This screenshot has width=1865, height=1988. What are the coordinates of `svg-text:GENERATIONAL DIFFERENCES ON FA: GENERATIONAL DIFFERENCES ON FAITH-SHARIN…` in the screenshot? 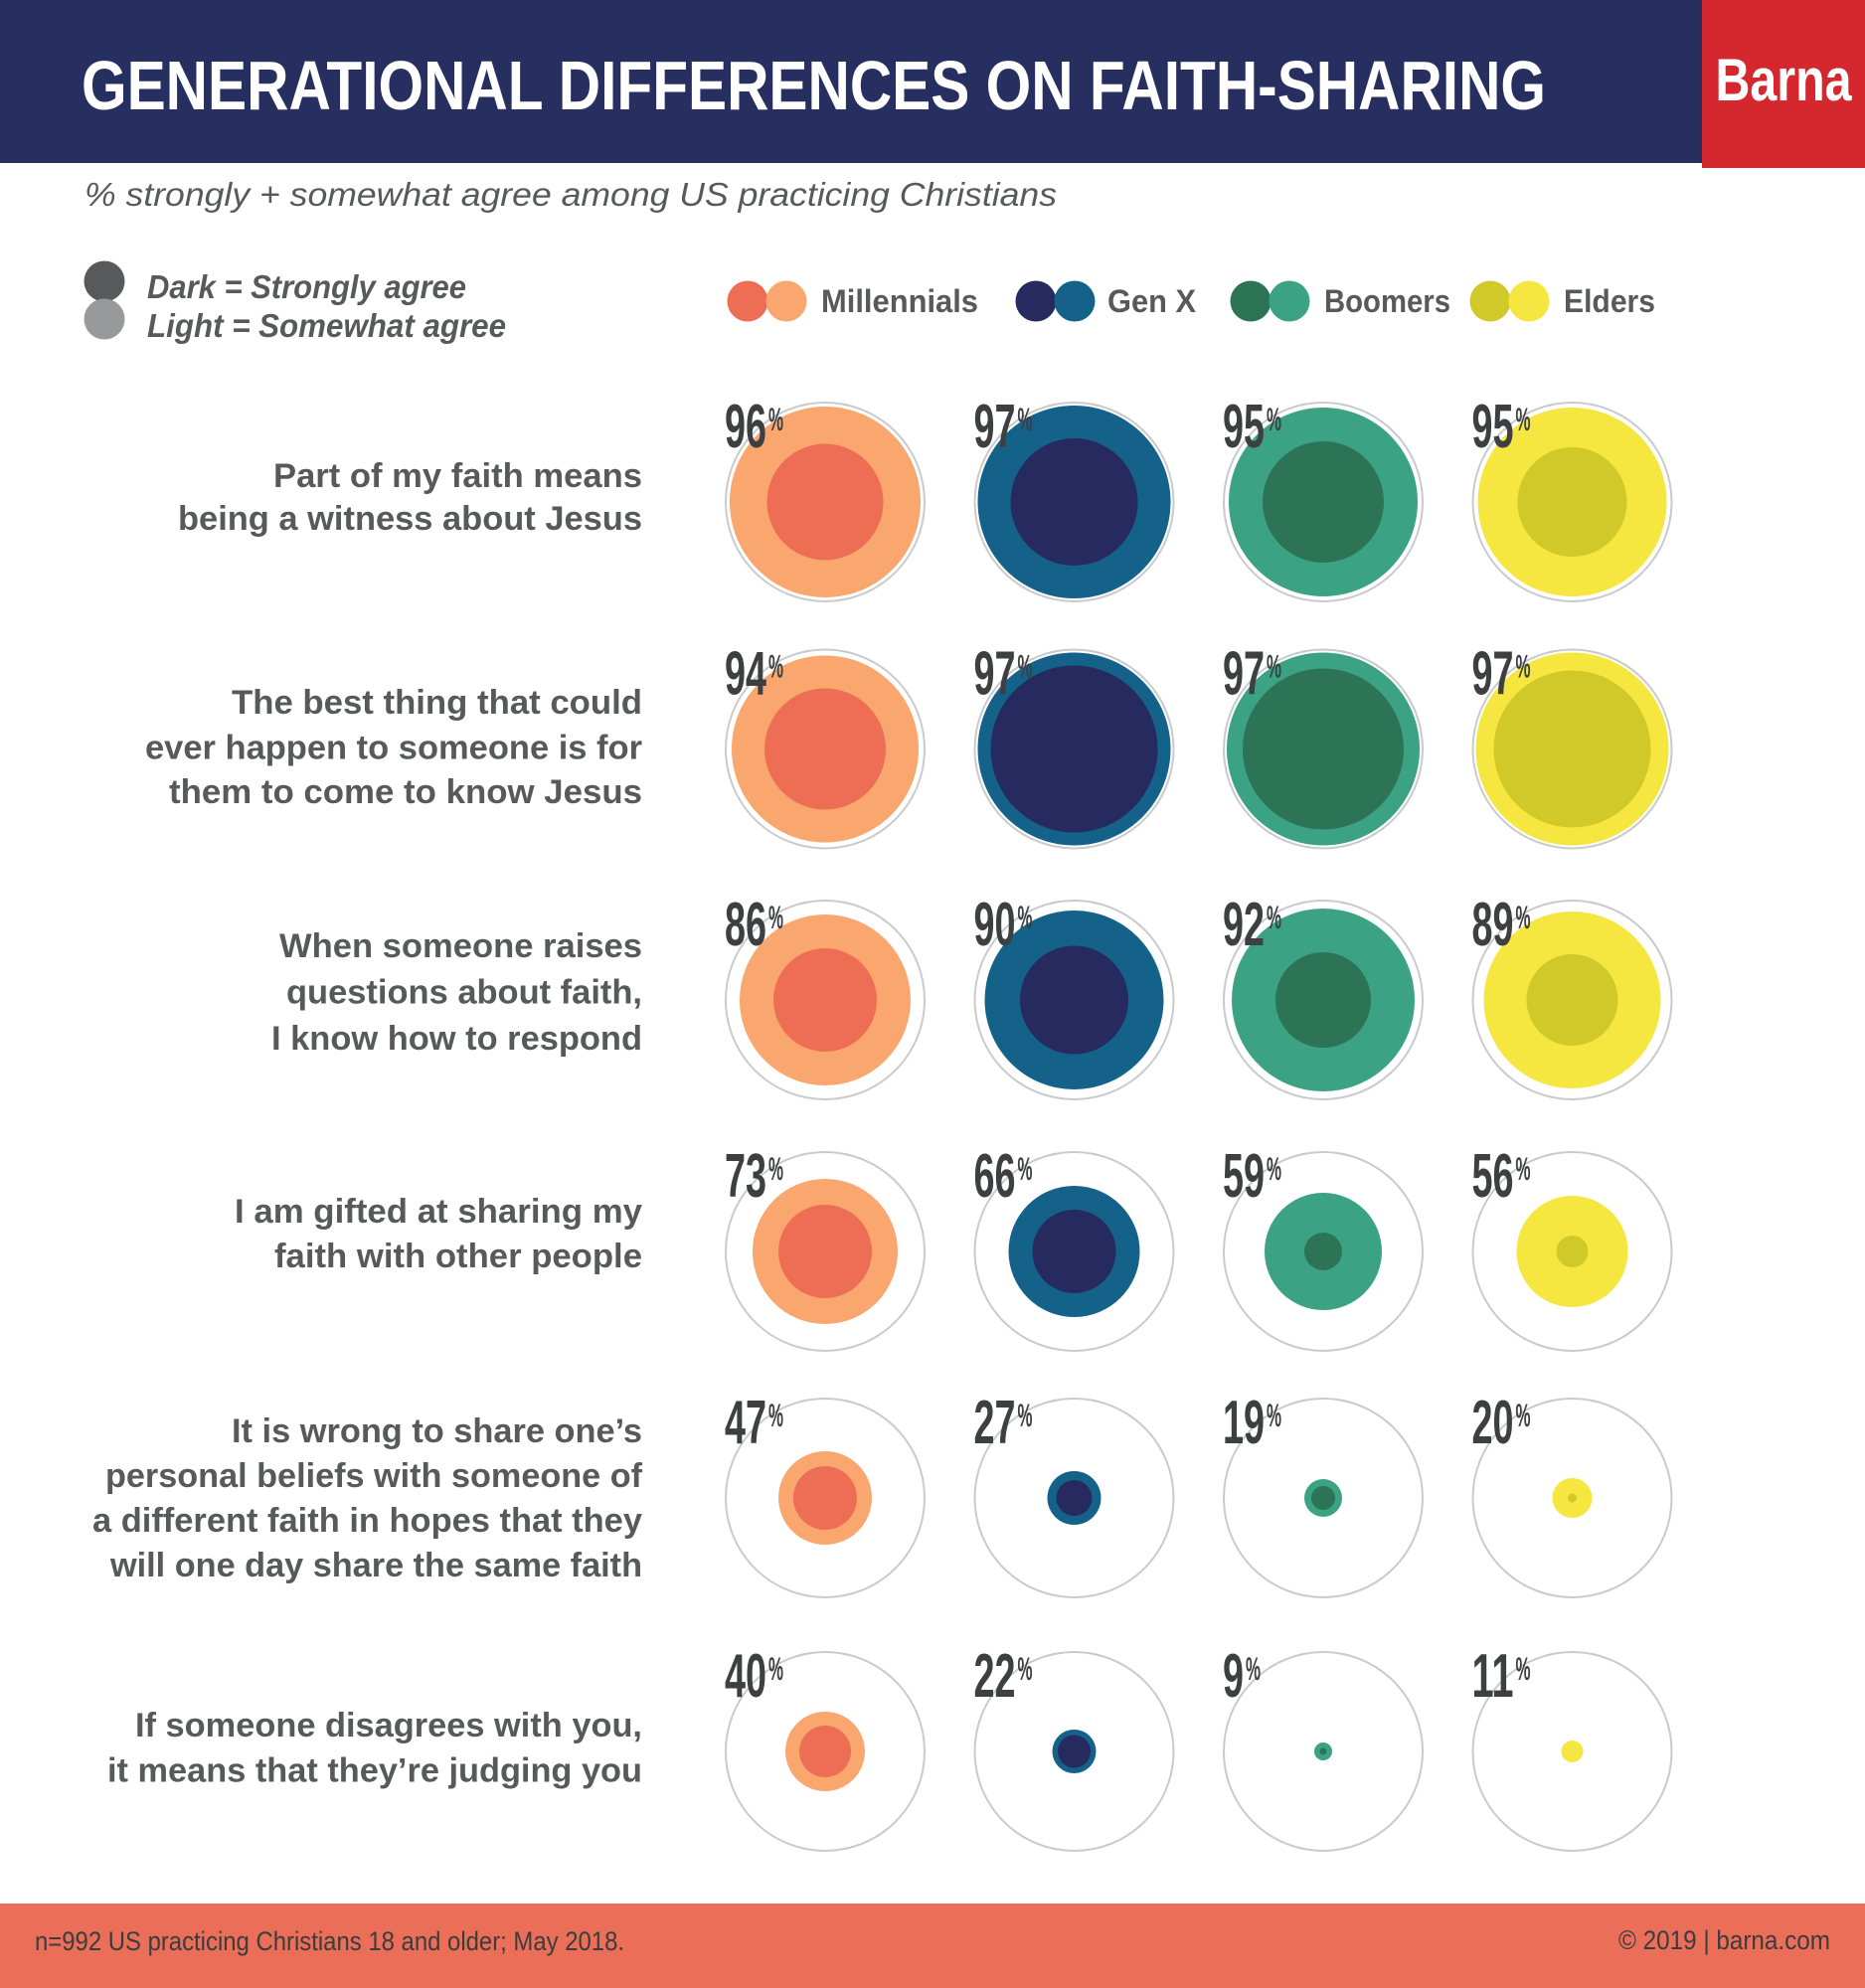 It's located at (814, 85).